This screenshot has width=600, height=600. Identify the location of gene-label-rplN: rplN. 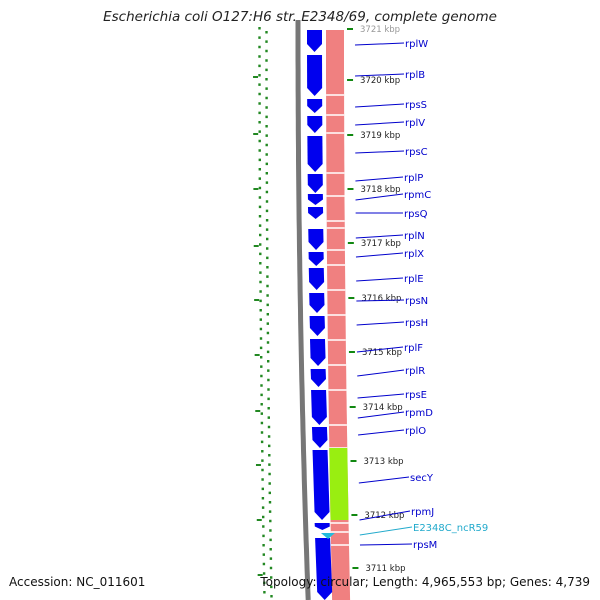
(414, 236).